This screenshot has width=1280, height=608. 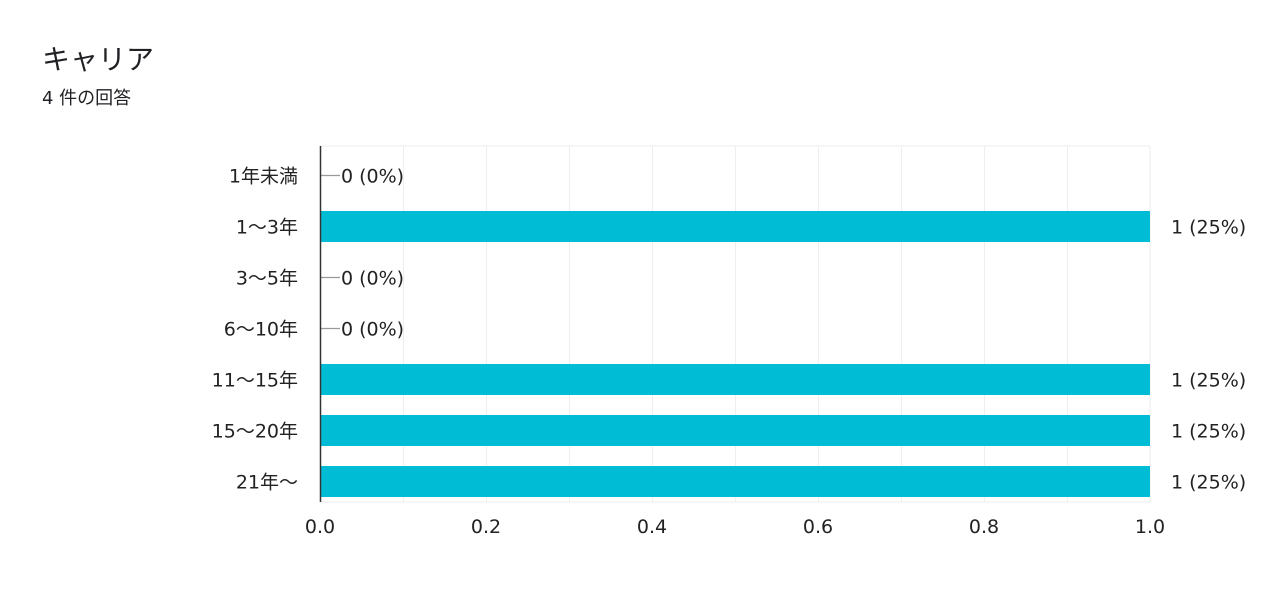 I want to click on x-tick-label: 0.6, so click(x=818, y=527).